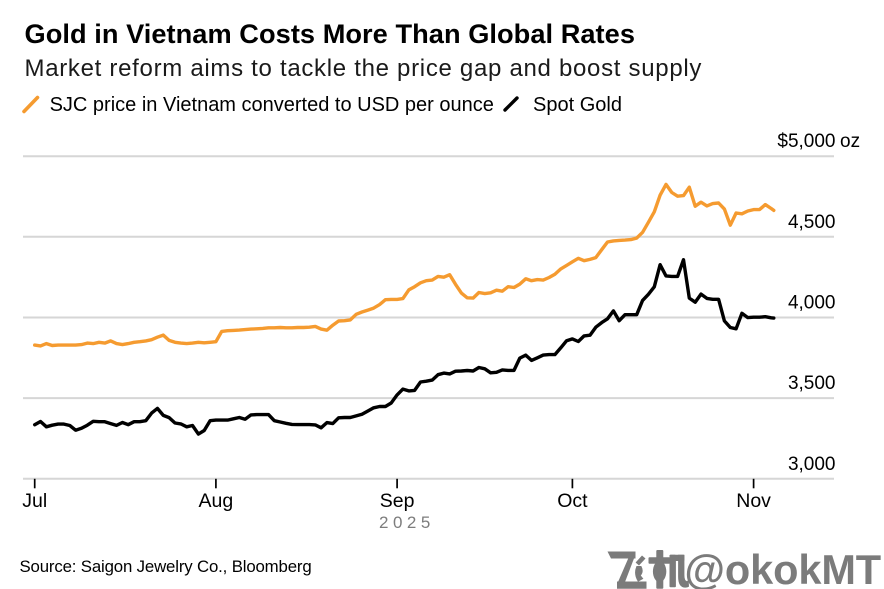  Describe the element at coordinates (850, 141) in the screenshot. I see `svg-text: oz` at that location.